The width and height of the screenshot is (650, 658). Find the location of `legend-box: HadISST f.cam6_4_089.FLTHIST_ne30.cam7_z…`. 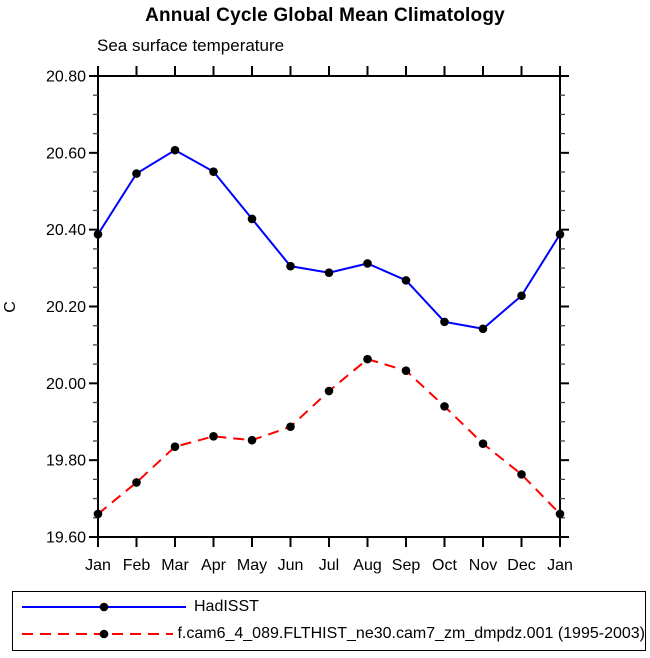

legend-box: HadISST f.cam6_4_089.FLTHIST_ne30.cam7_z… is located at coordinates (329, 621).